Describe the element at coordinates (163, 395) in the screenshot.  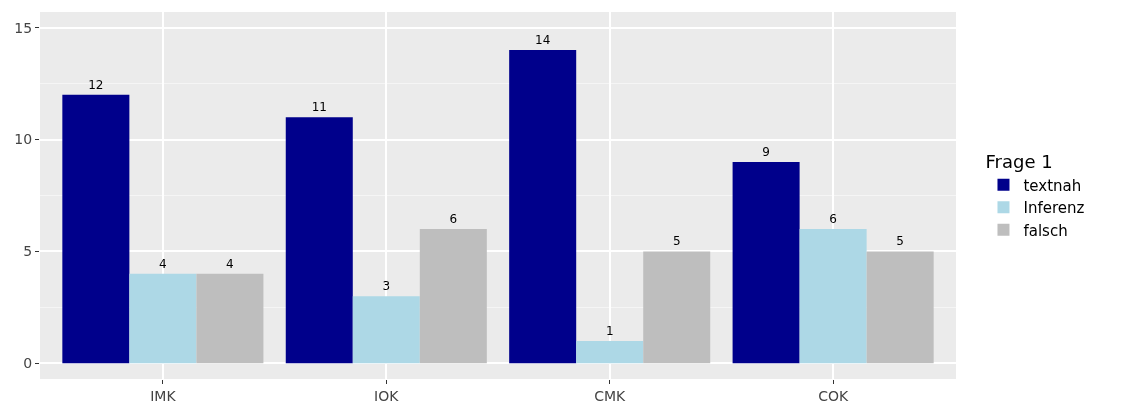
I see `x-tick-label: IMK` at that location.